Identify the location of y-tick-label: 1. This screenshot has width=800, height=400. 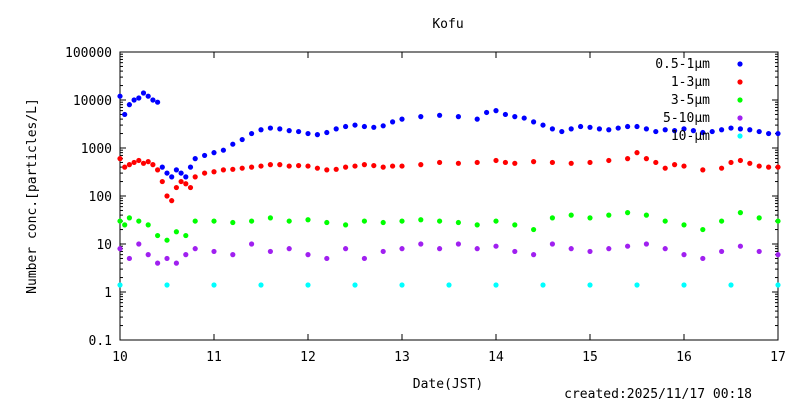
(108, 293).